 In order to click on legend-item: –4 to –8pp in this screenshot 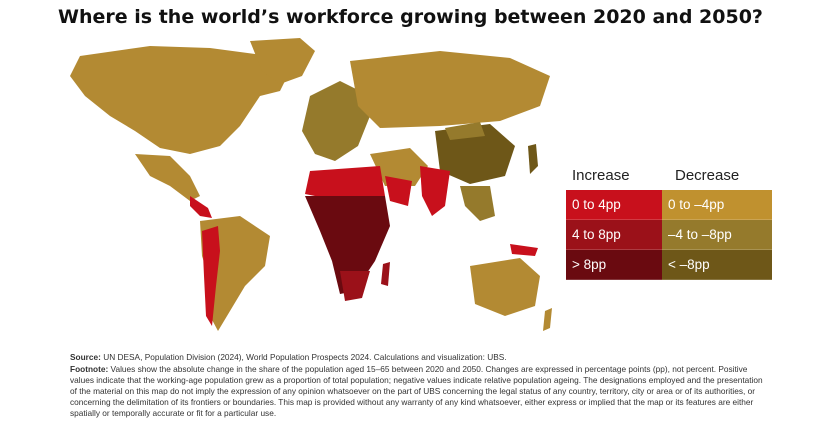, I will do `click(717, 235)`.